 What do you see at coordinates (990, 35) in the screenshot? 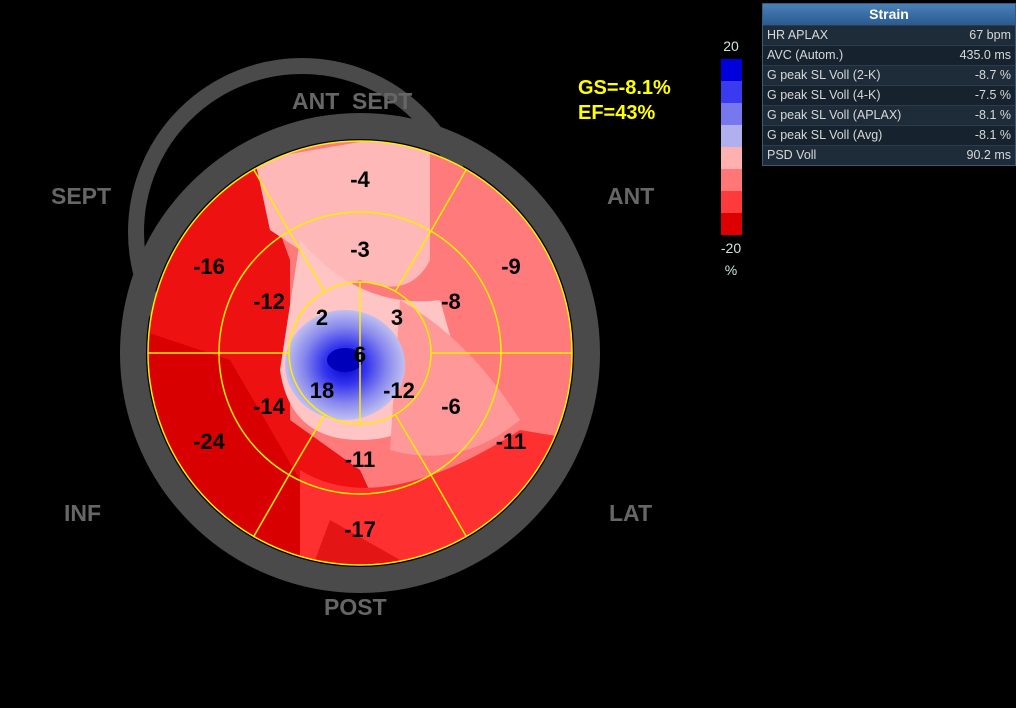
I see `strain-panel-row-value: 67 bpm` at bounding box center [990, 35].